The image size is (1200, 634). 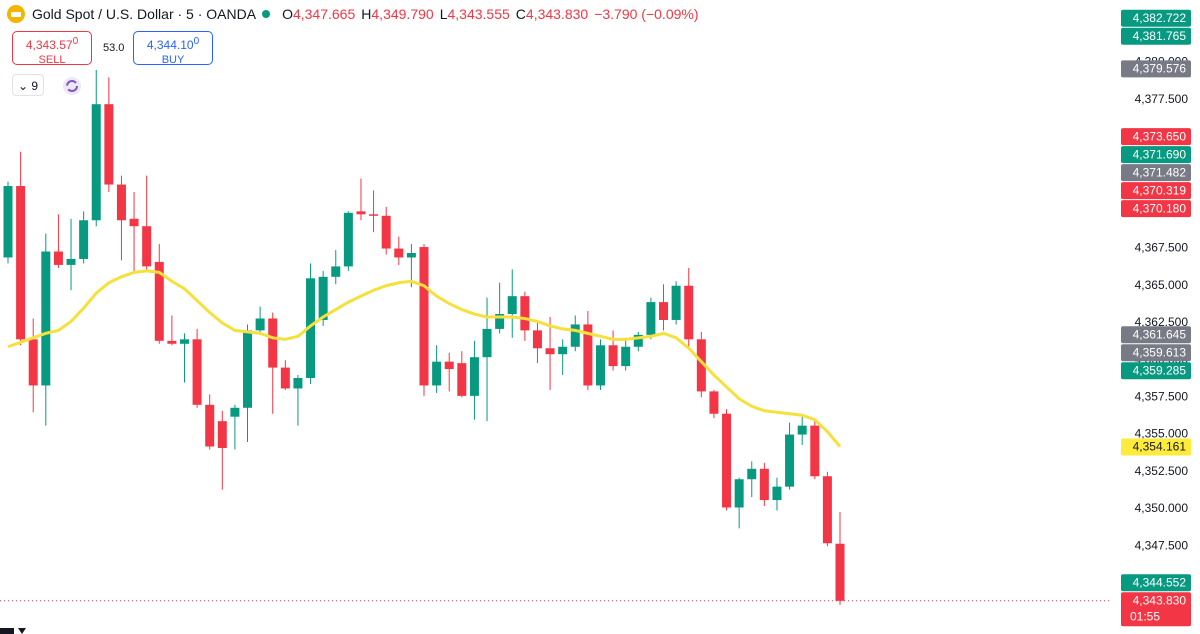 I want to click on price-badge: 4,371.482, so click(x=1156, y=173).